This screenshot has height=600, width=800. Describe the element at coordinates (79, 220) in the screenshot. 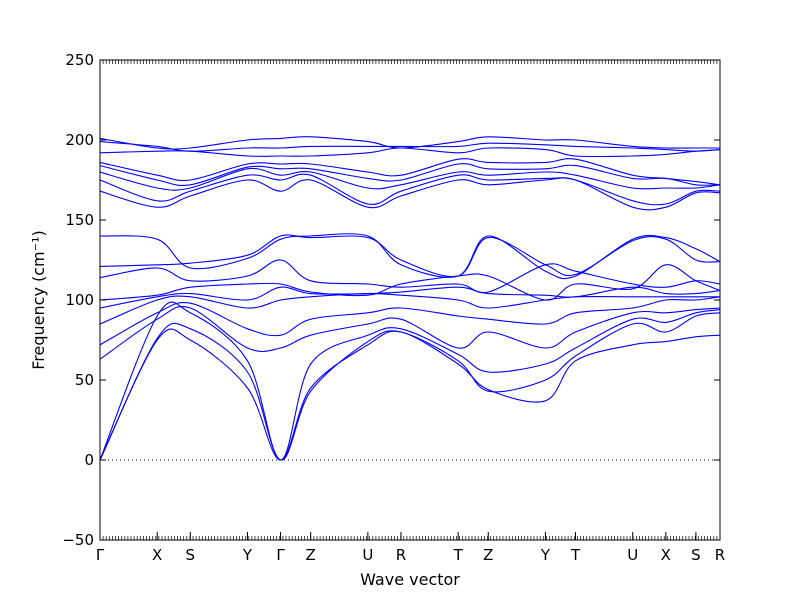

I see `y-tick-label: 150` at that location.